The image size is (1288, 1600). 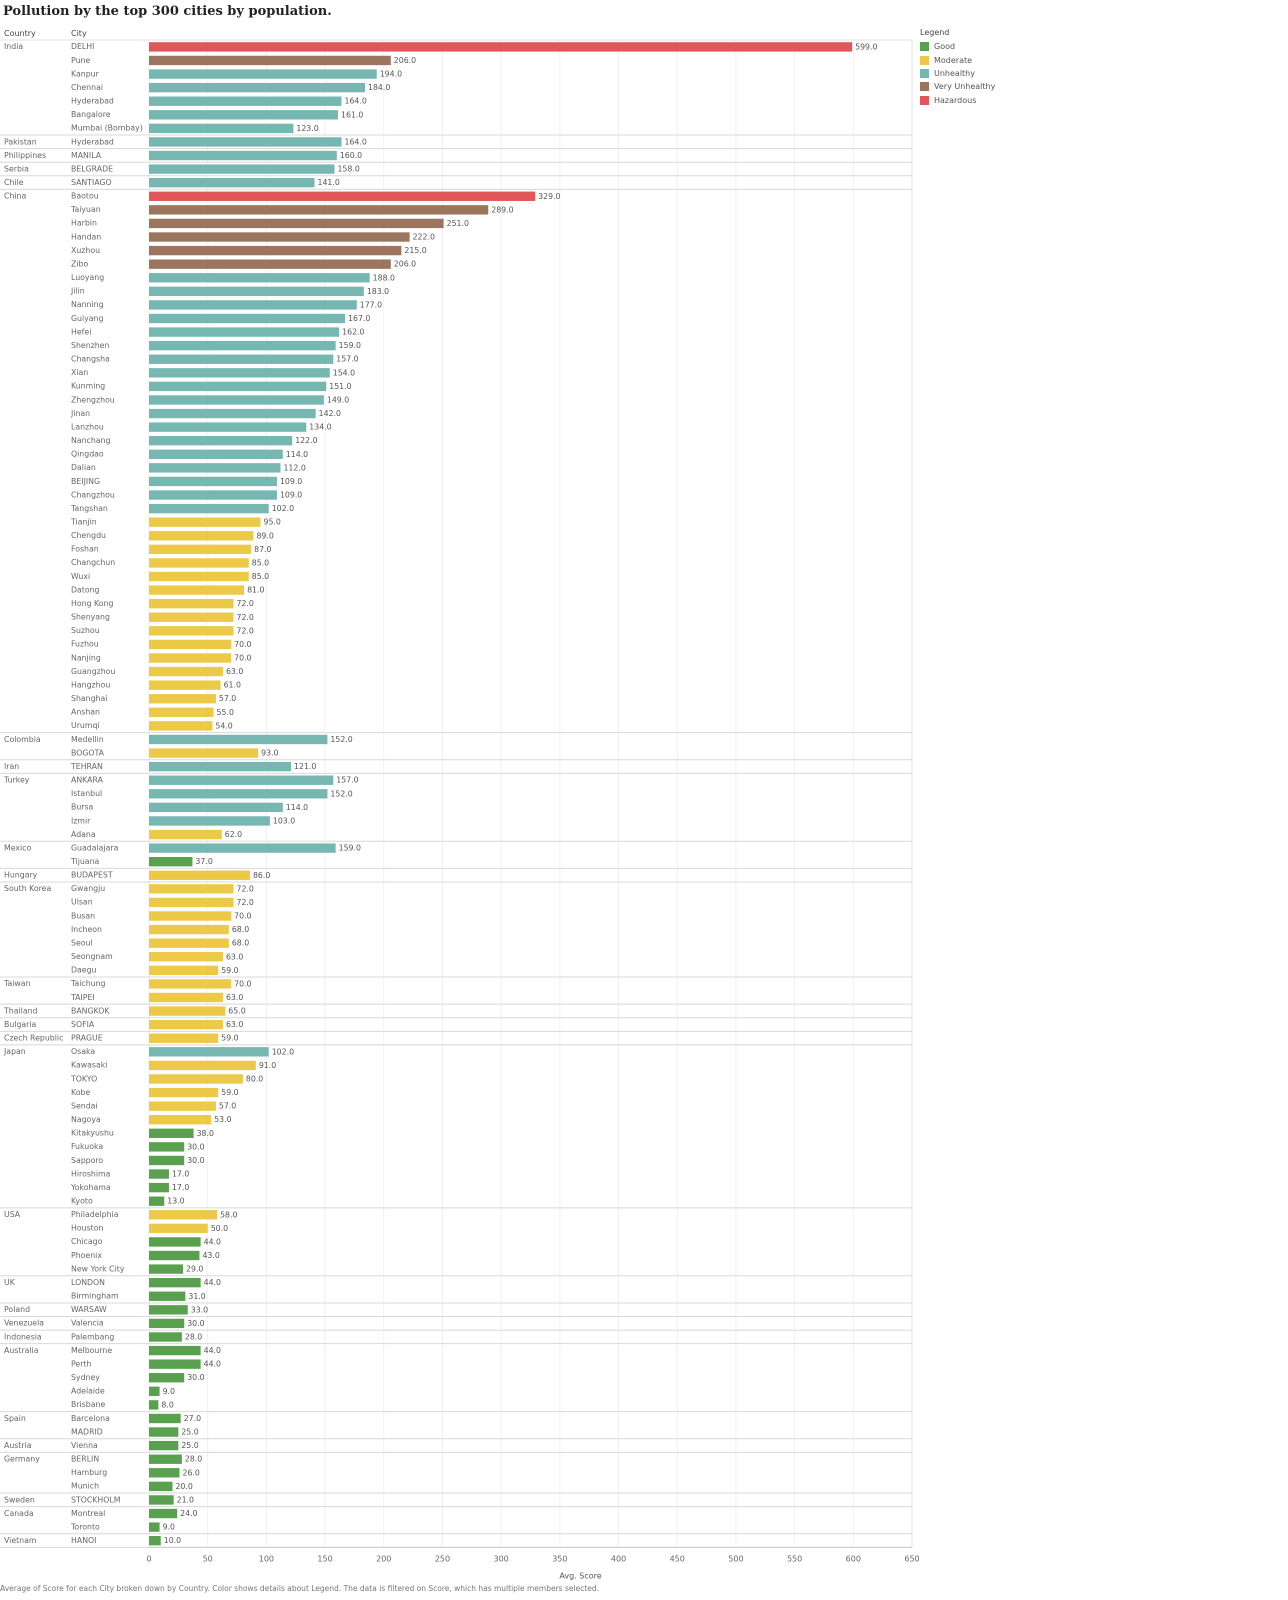 What do you see at coordinates (203, 861) in the screenshot?
I see `data-label: 37.0` at bounding box center [203, 861].